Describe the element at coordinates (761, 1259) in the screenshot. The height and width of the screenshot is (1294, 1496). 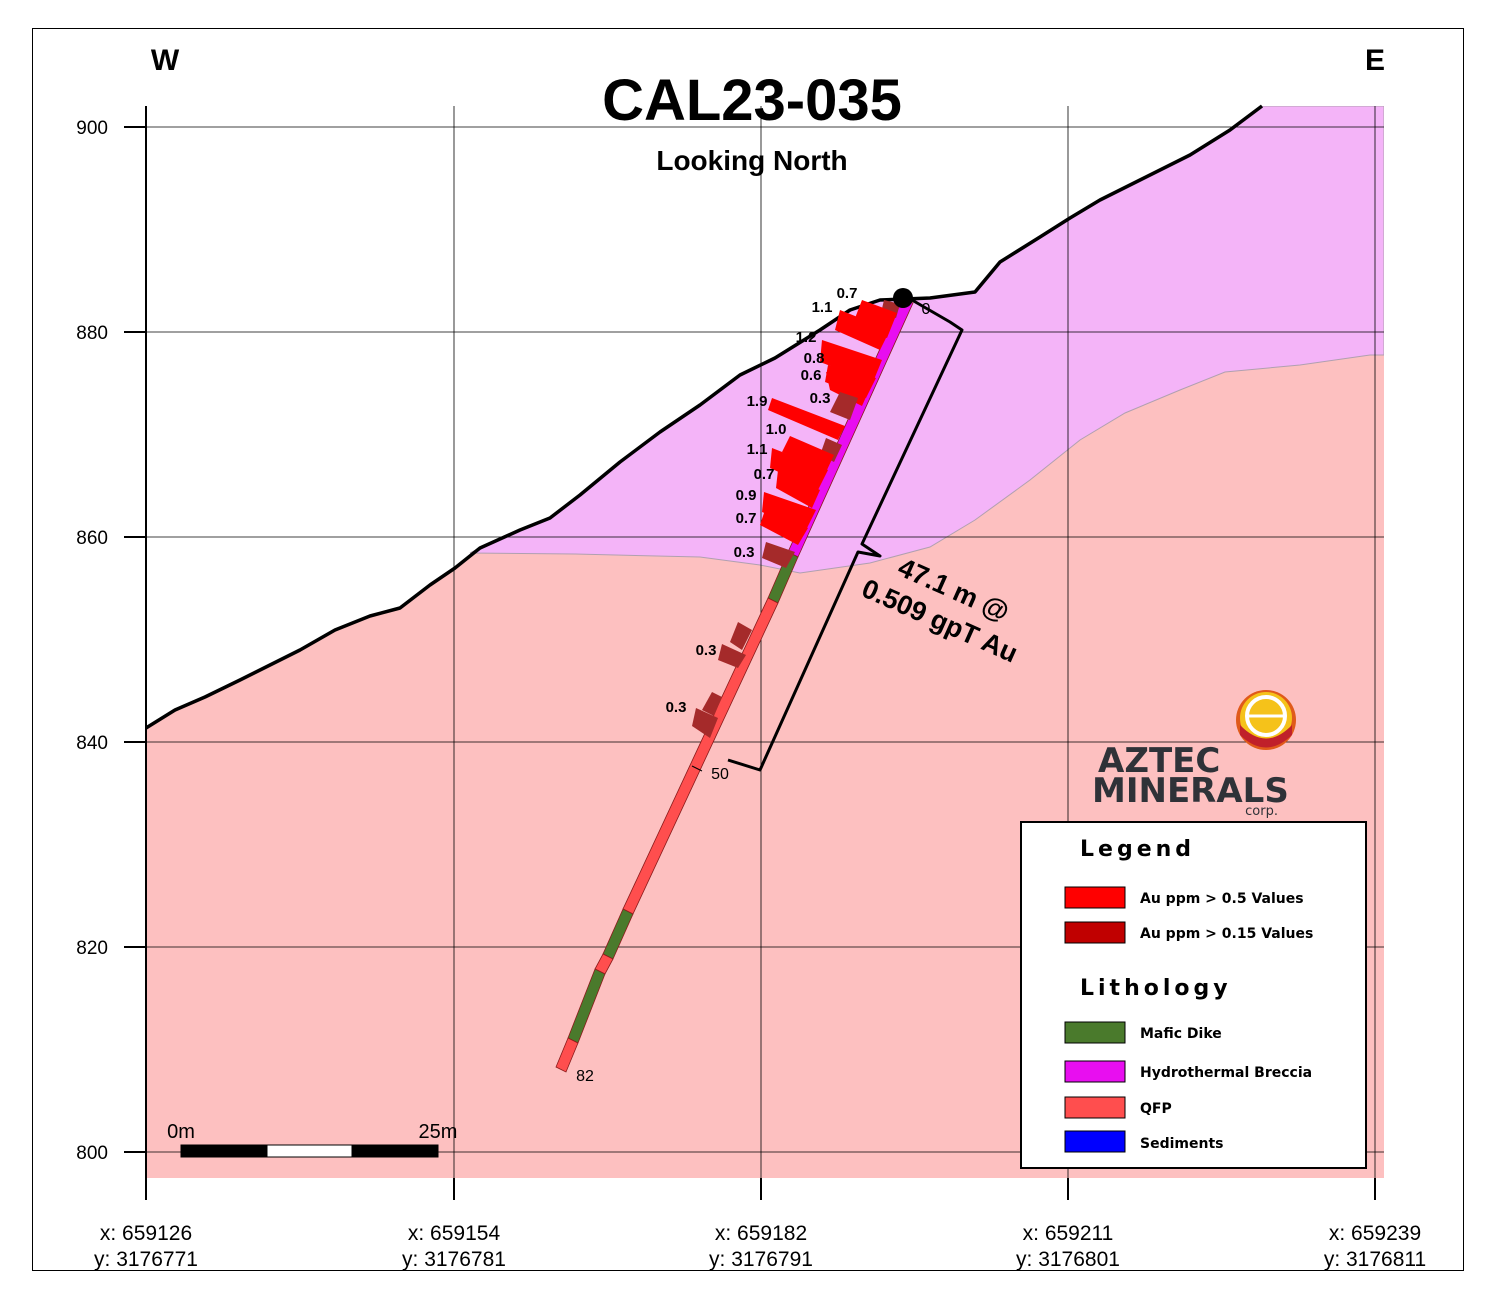
I see `northing-tick: y: 3176791` at that location.